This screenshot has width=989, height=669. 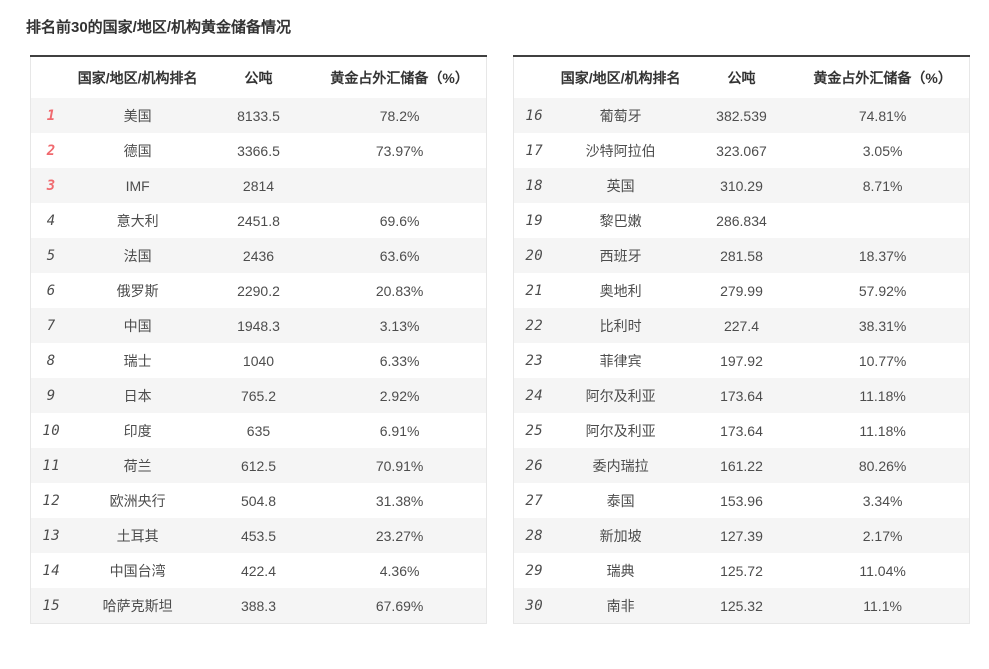 I want to click on table-row: 7 中国 1948.3 3.13%, so click(x=258, y=325).